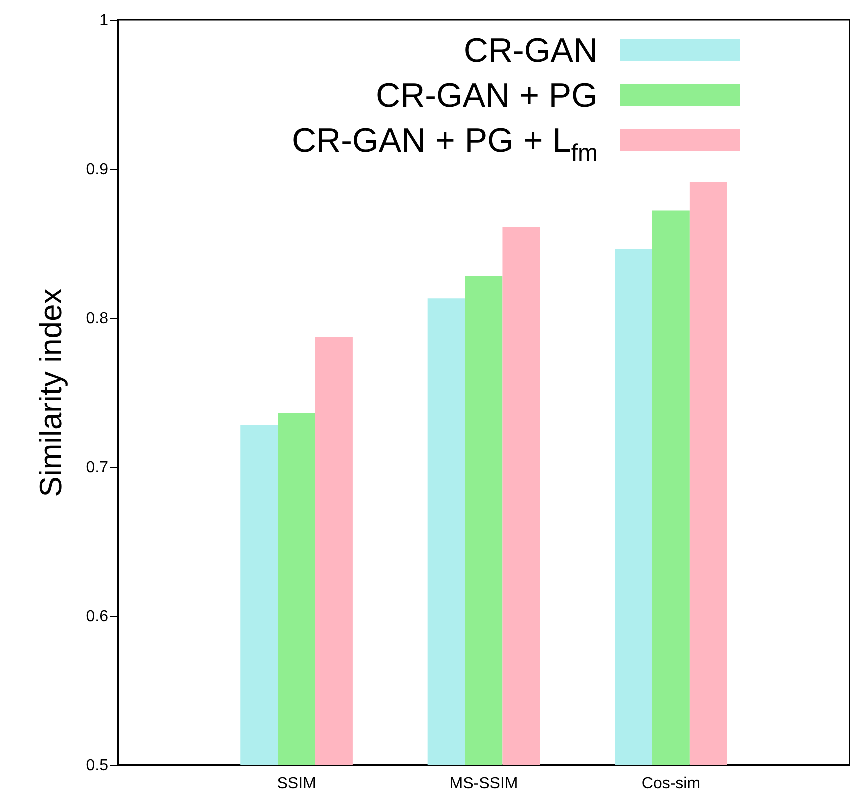 This screenshot has height=795, width=859. What do you see at coordinates (104, 21) in the screenshot?
I see `y-tick-label: 1` at bounding box center [104, 21].